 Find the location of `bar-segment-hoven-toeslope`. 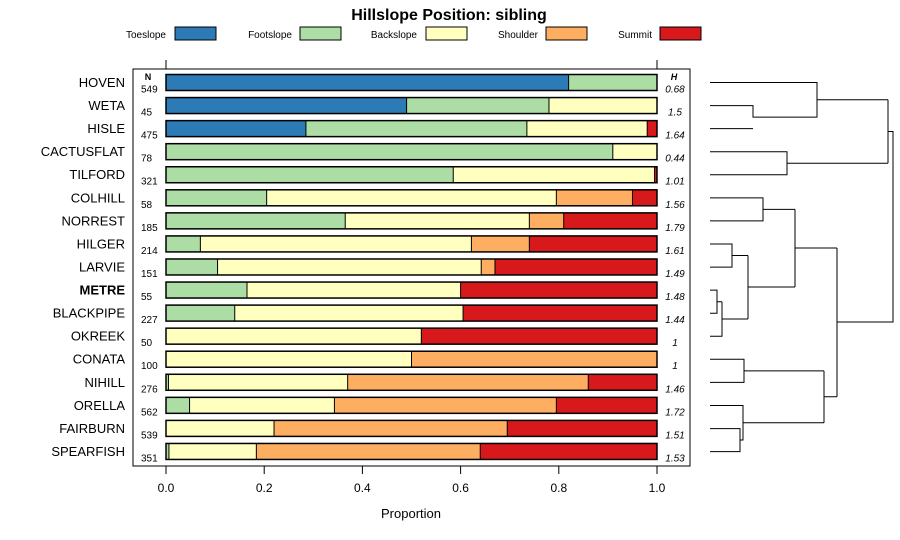

bar-segment-hoven-toeslope is located at coordinates (367, 82).